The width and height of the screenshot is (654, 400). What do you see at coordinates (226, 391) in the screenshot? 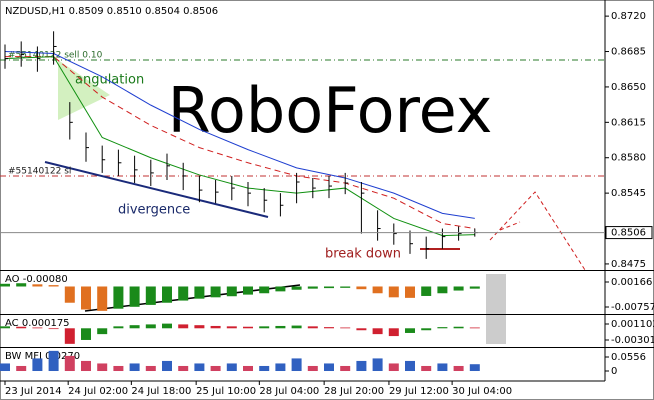
I see `x-tick-label: 25 Jul 10:00` at bounding box center [226, 391].